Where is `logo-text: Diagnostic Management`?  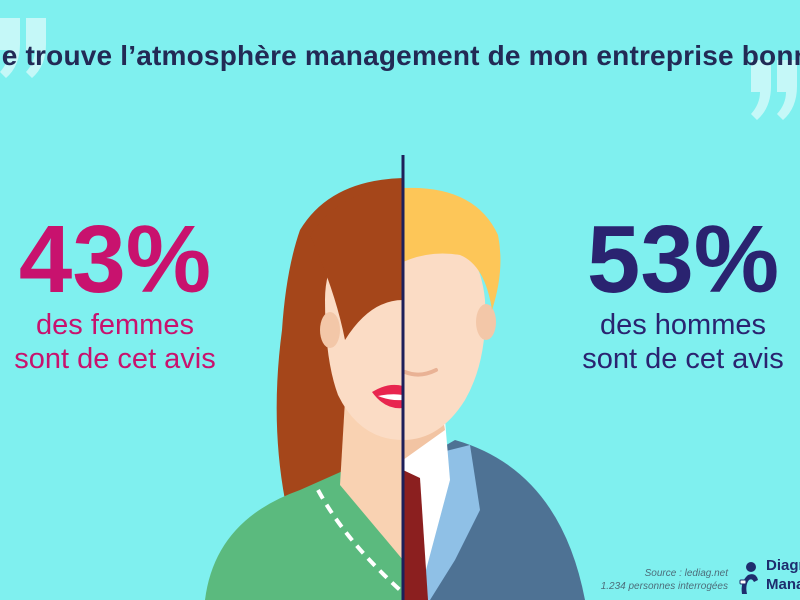 logo-text: Diagnostic Management is located at coordinates (783, 575).